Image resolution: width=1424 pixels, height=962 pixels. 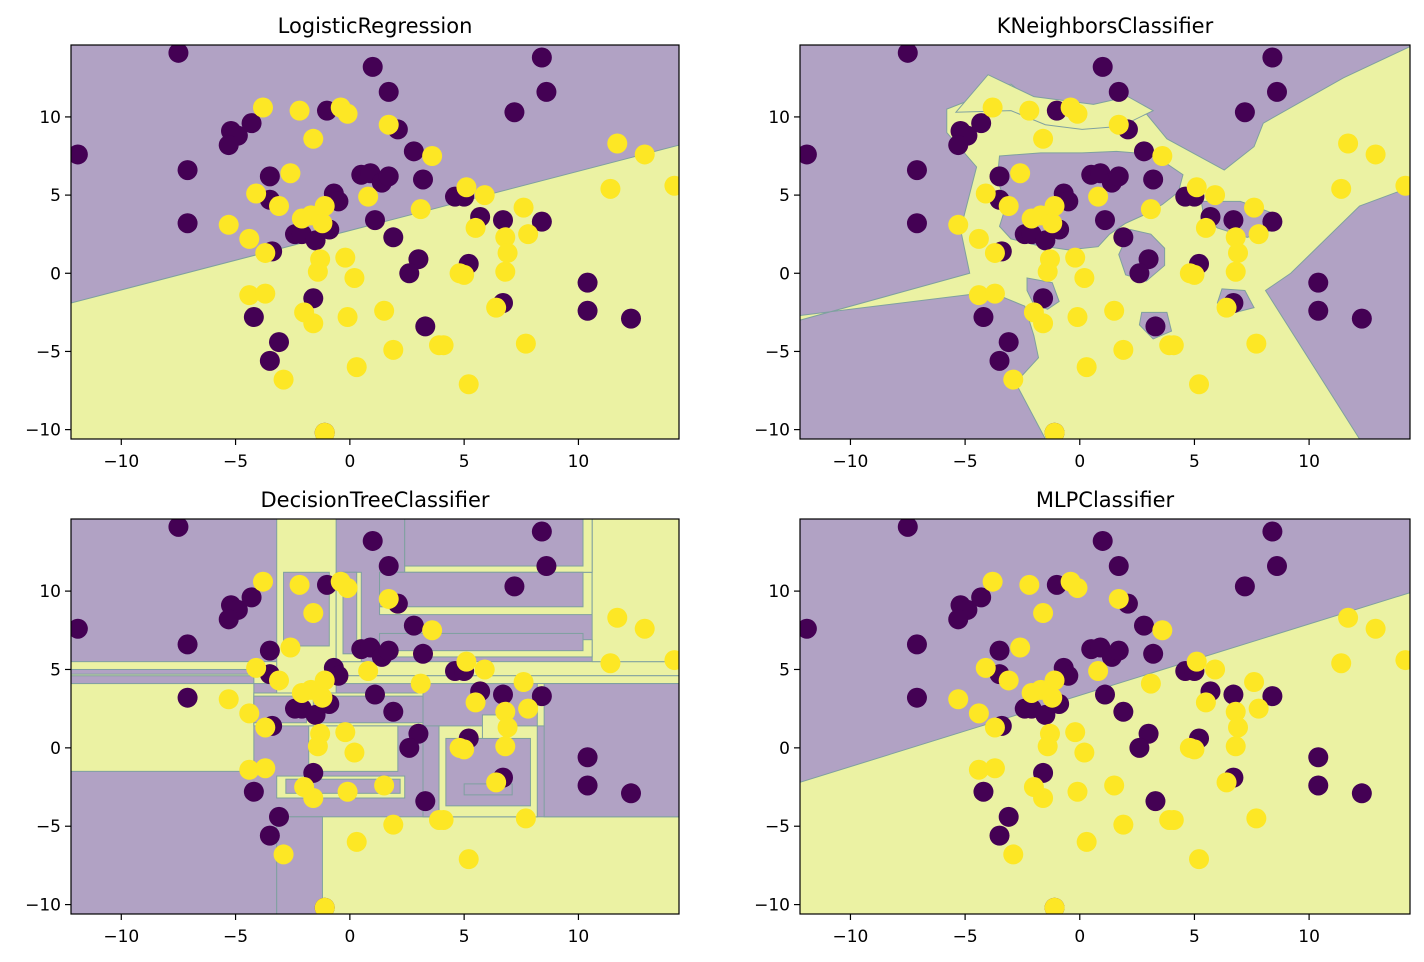 What do you see at coordinates (121, 937) in the screenshot?
I see `x-tick-label: −10` at bounding box center [121, 937].